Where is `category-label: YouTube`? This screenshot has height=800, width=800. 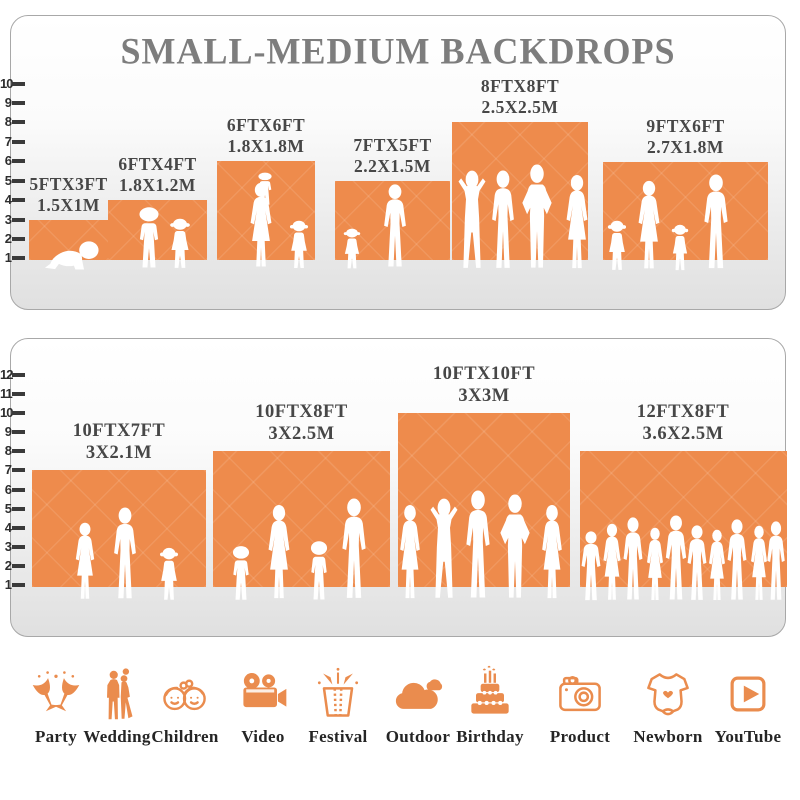
category-label: YouTube is located at coordinates (748, 736).